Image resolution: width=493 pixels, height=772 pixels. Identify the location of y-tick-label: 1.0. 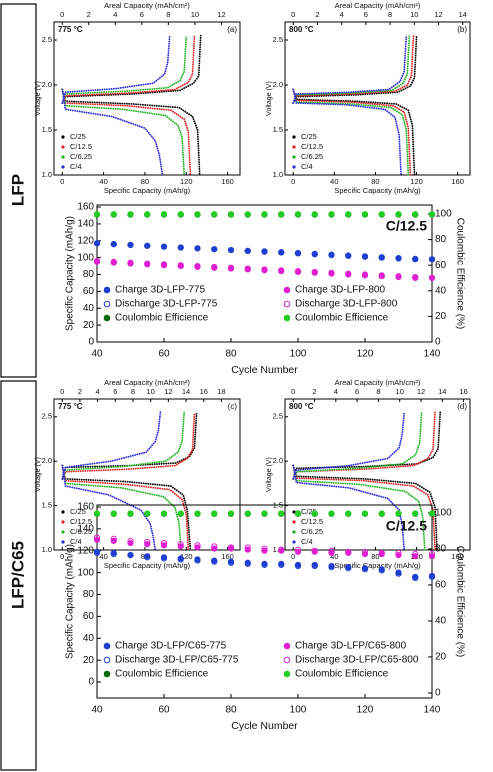
(47, 549).